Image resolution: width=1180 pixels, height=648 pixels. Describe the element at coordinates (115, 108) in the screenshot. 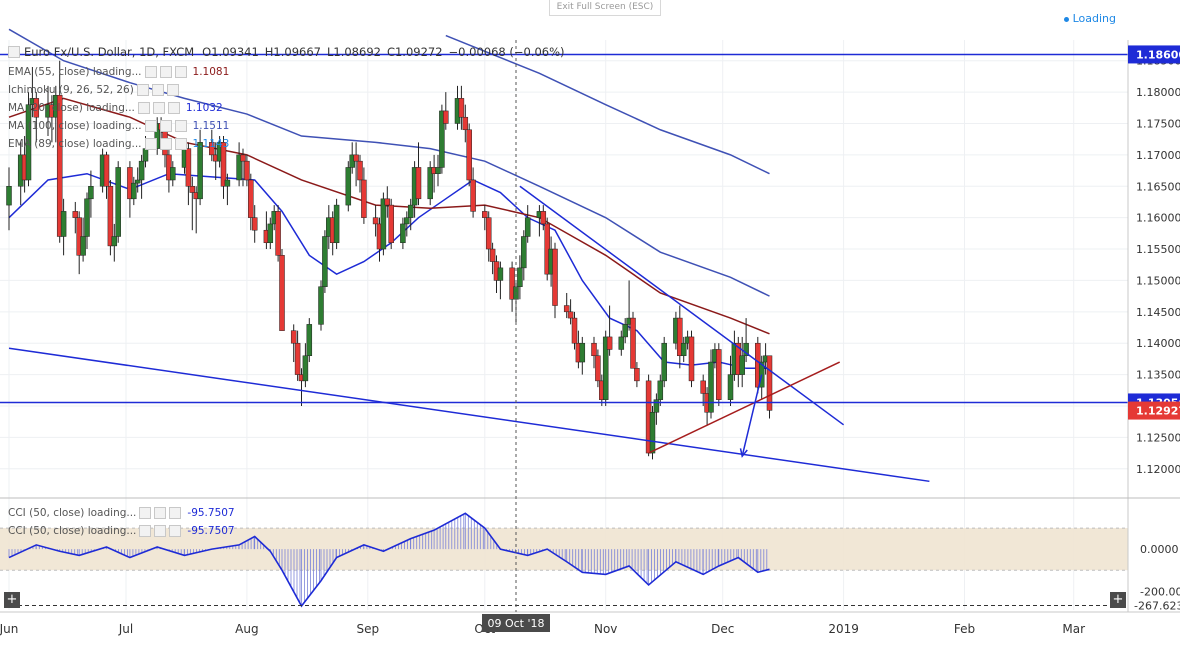

I see `indicator-row-ma20: MA (20, close) loading... 1.1032` at that location.